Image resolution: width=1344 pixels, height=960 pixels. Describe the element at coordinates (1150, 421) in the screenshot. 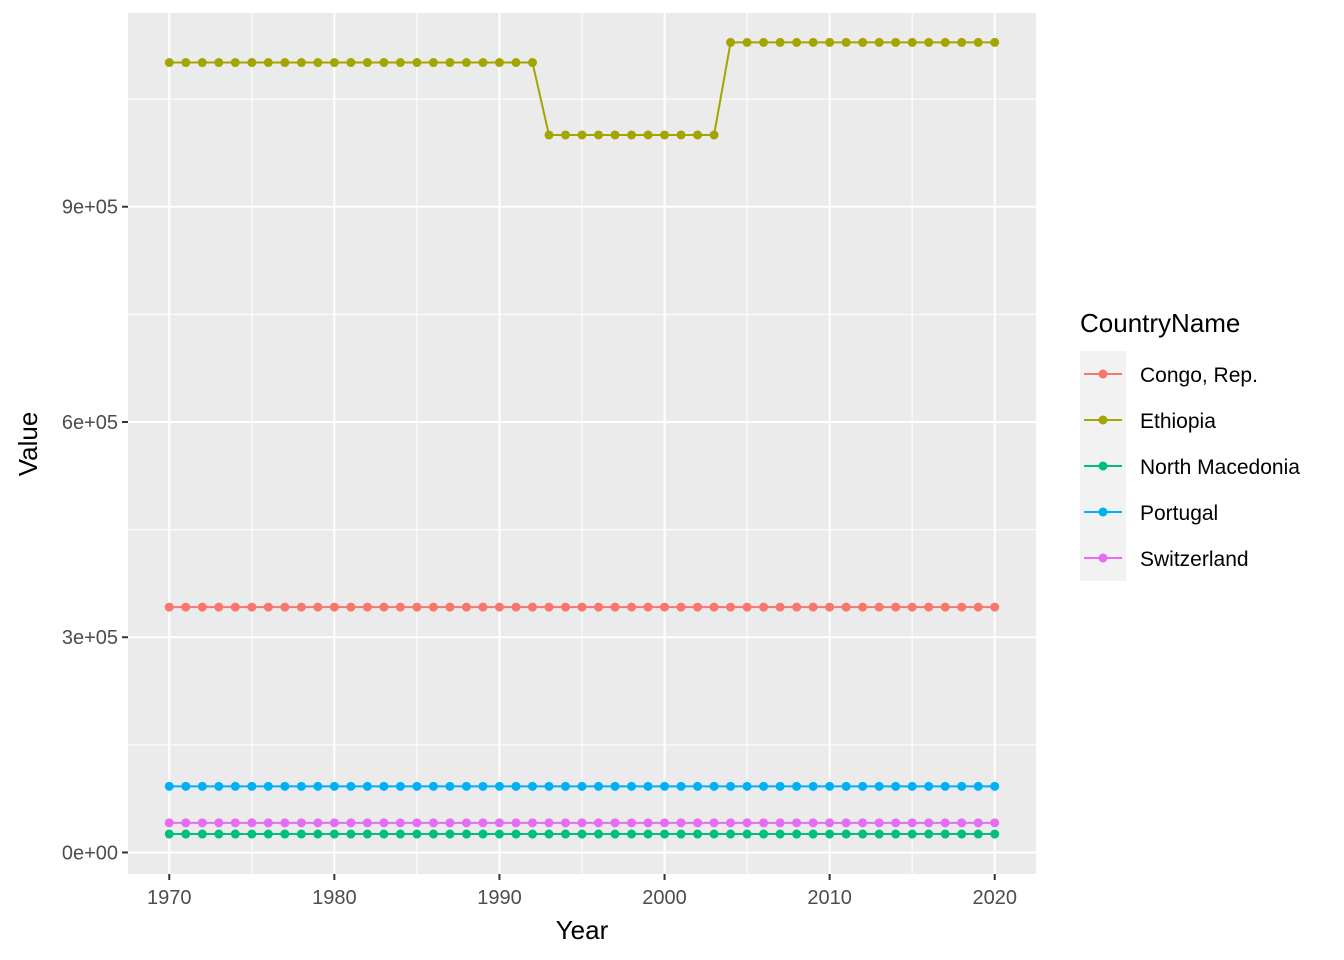

I see `legend-item: Ethiopia` at that location.